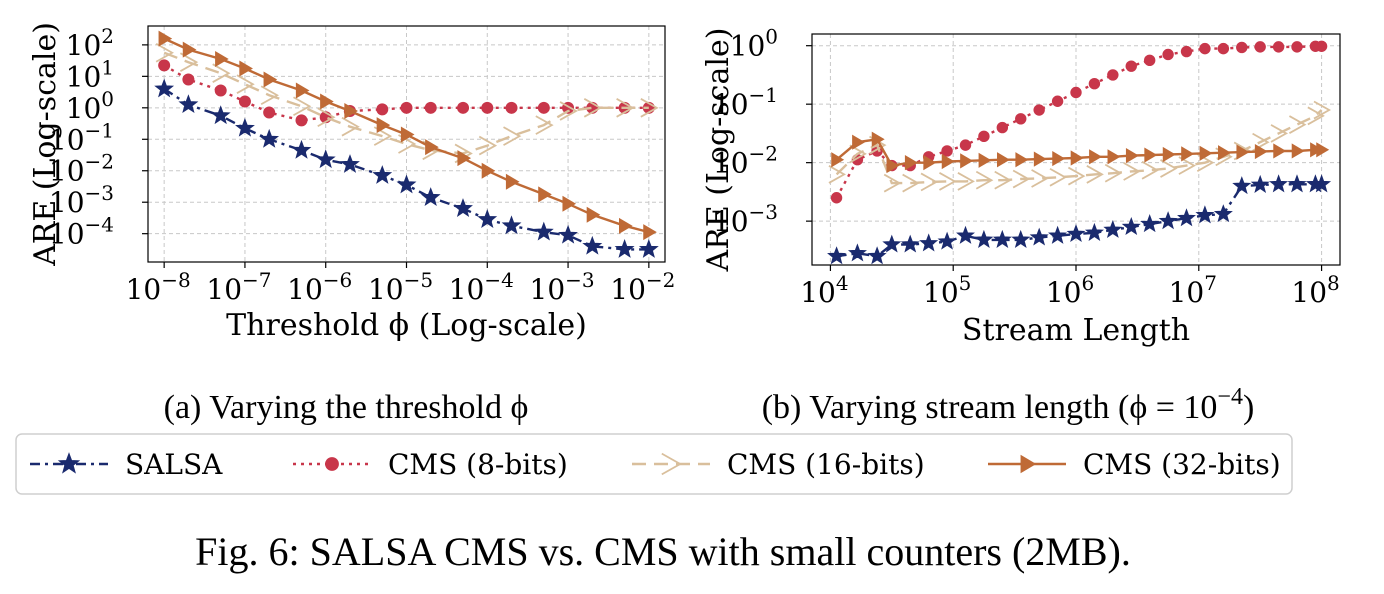 The height and width of the screenshot is (594, 1384). I want to click on y-tick-label: 10⁻³, so click(745, 219).